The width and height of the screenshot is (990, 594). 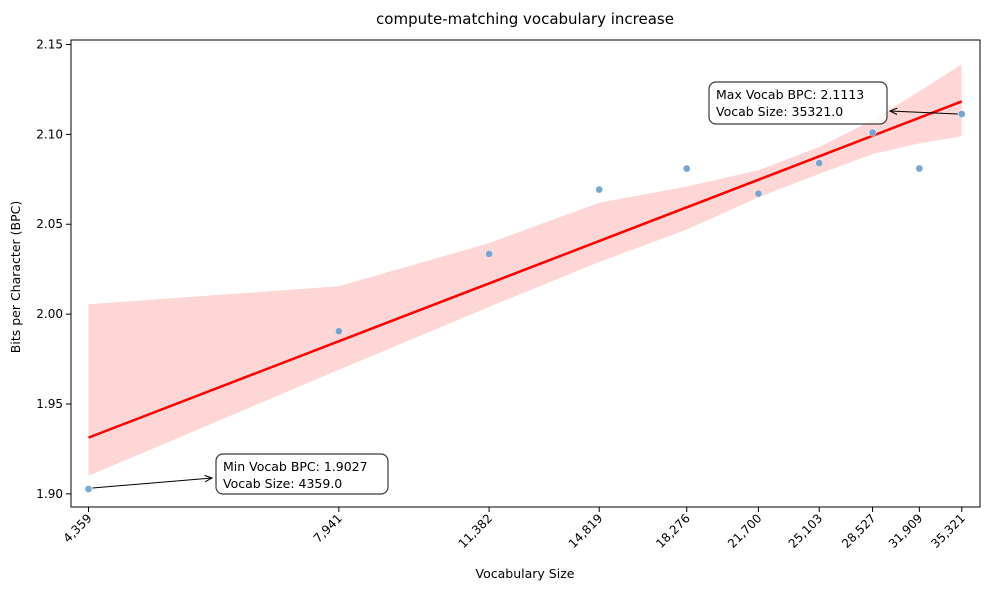 I want to click on max-vocab-annotation: Max Vocab BPC: 2.1113 Vocab Size: 35321.0, so click(x=833, y=103).